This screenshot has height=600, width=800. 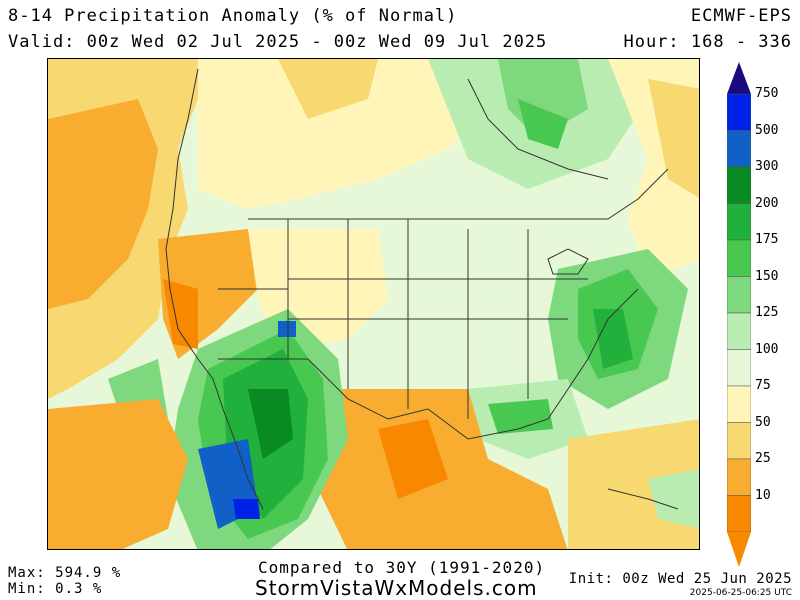 What do you see at coordinates (707, 42) in the screenshot?
I see `forecast-hour: Hour: 168 - 336` at bounding box center [707, 42].